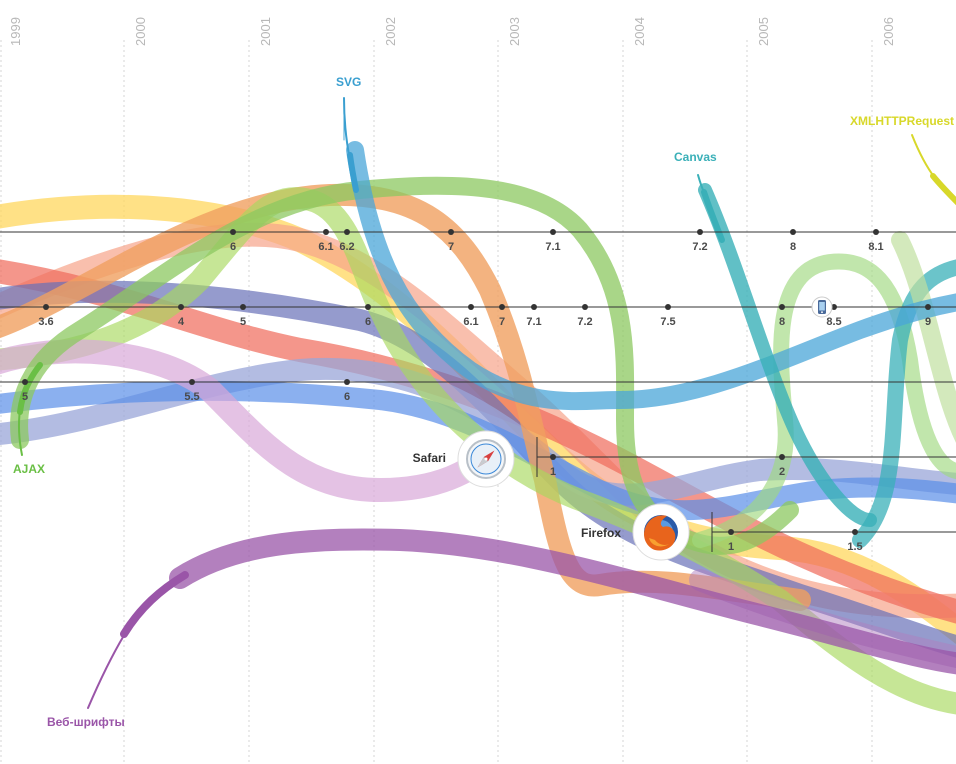 This screenshot has height=764, width=956. What do you see at coordinates (107, 670) in the screenshot?
I see `webfonts-stem-thin` at bounding box center [107, 670].